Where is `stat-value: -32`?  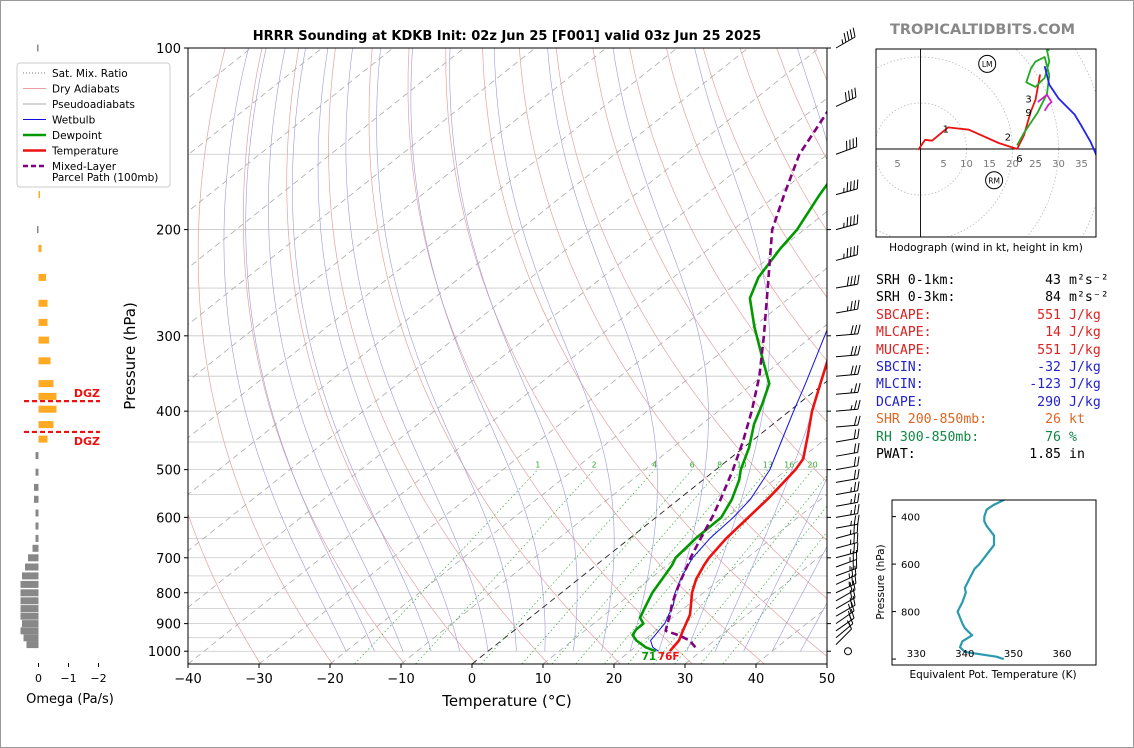
stat-value: -32 is located at coordinates (1049, 368).